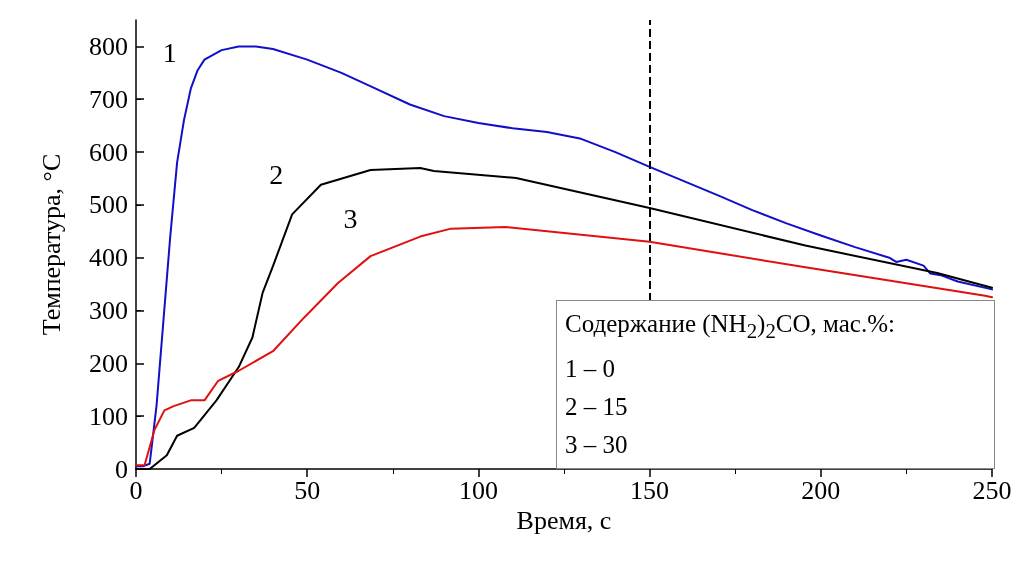 The height and width of the screenshot is (569, 1030). Describe the element at coordinates (564, 521) in the screenshot. I see `x-axis-title: Время, с` at that location.